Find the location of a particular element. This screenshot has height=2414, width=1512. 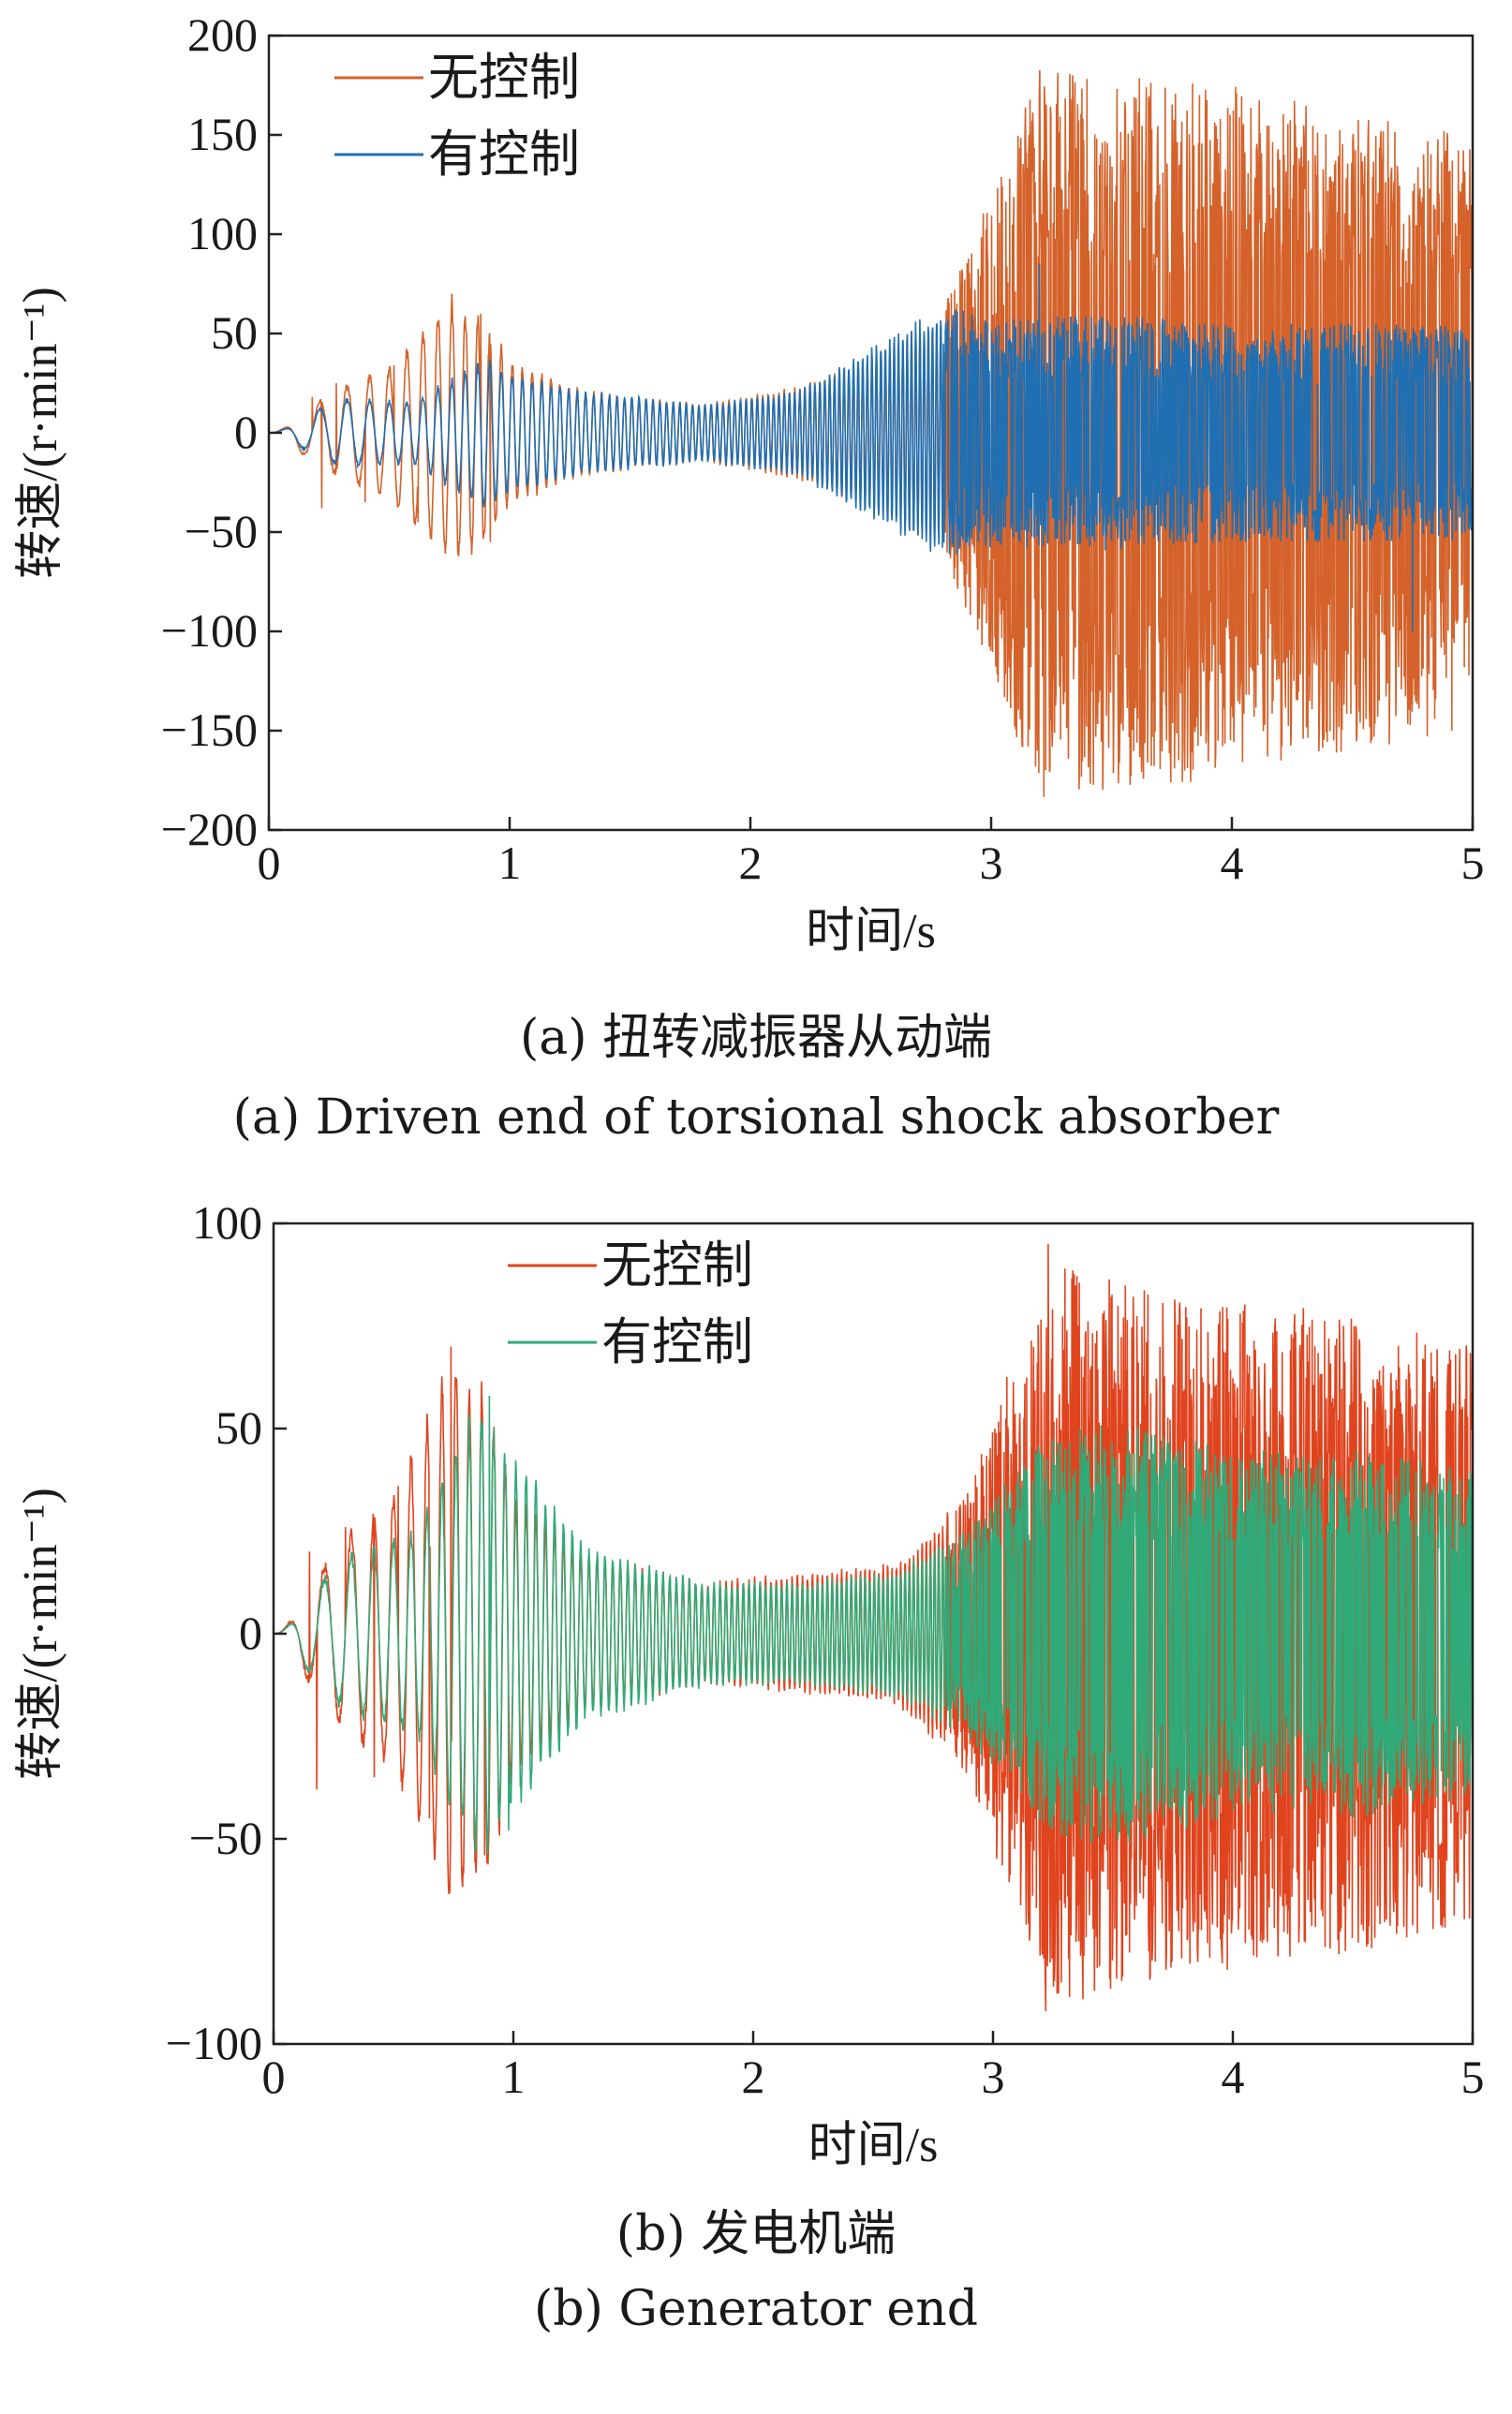

caption-a-cn: (a) 扭转减振器从动端 is located at coordinates (756, 1038).